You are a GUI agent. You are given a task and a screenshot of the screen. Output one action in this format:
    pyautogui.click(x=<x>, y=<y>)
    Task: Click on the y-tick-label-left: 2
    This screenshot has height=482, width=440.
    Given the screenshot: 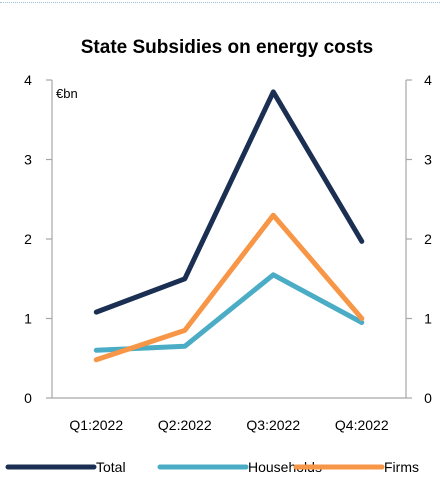 What is the action you would take?
    pyautogui.click(x=28, y=239)
    